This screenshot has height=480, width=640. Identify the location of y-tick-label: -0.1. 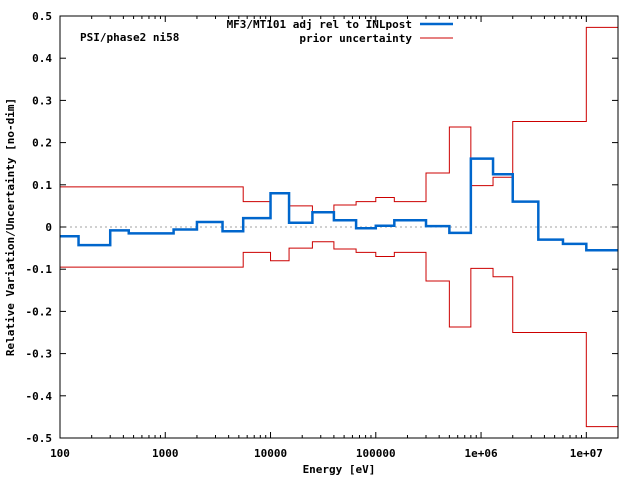
(39, 269).